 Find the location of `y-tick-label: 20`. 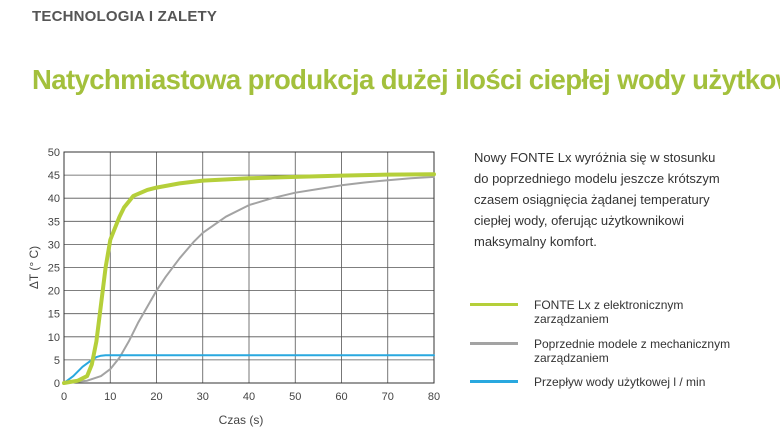

y-tick-label: 20 is located at coordinates (54, 292).